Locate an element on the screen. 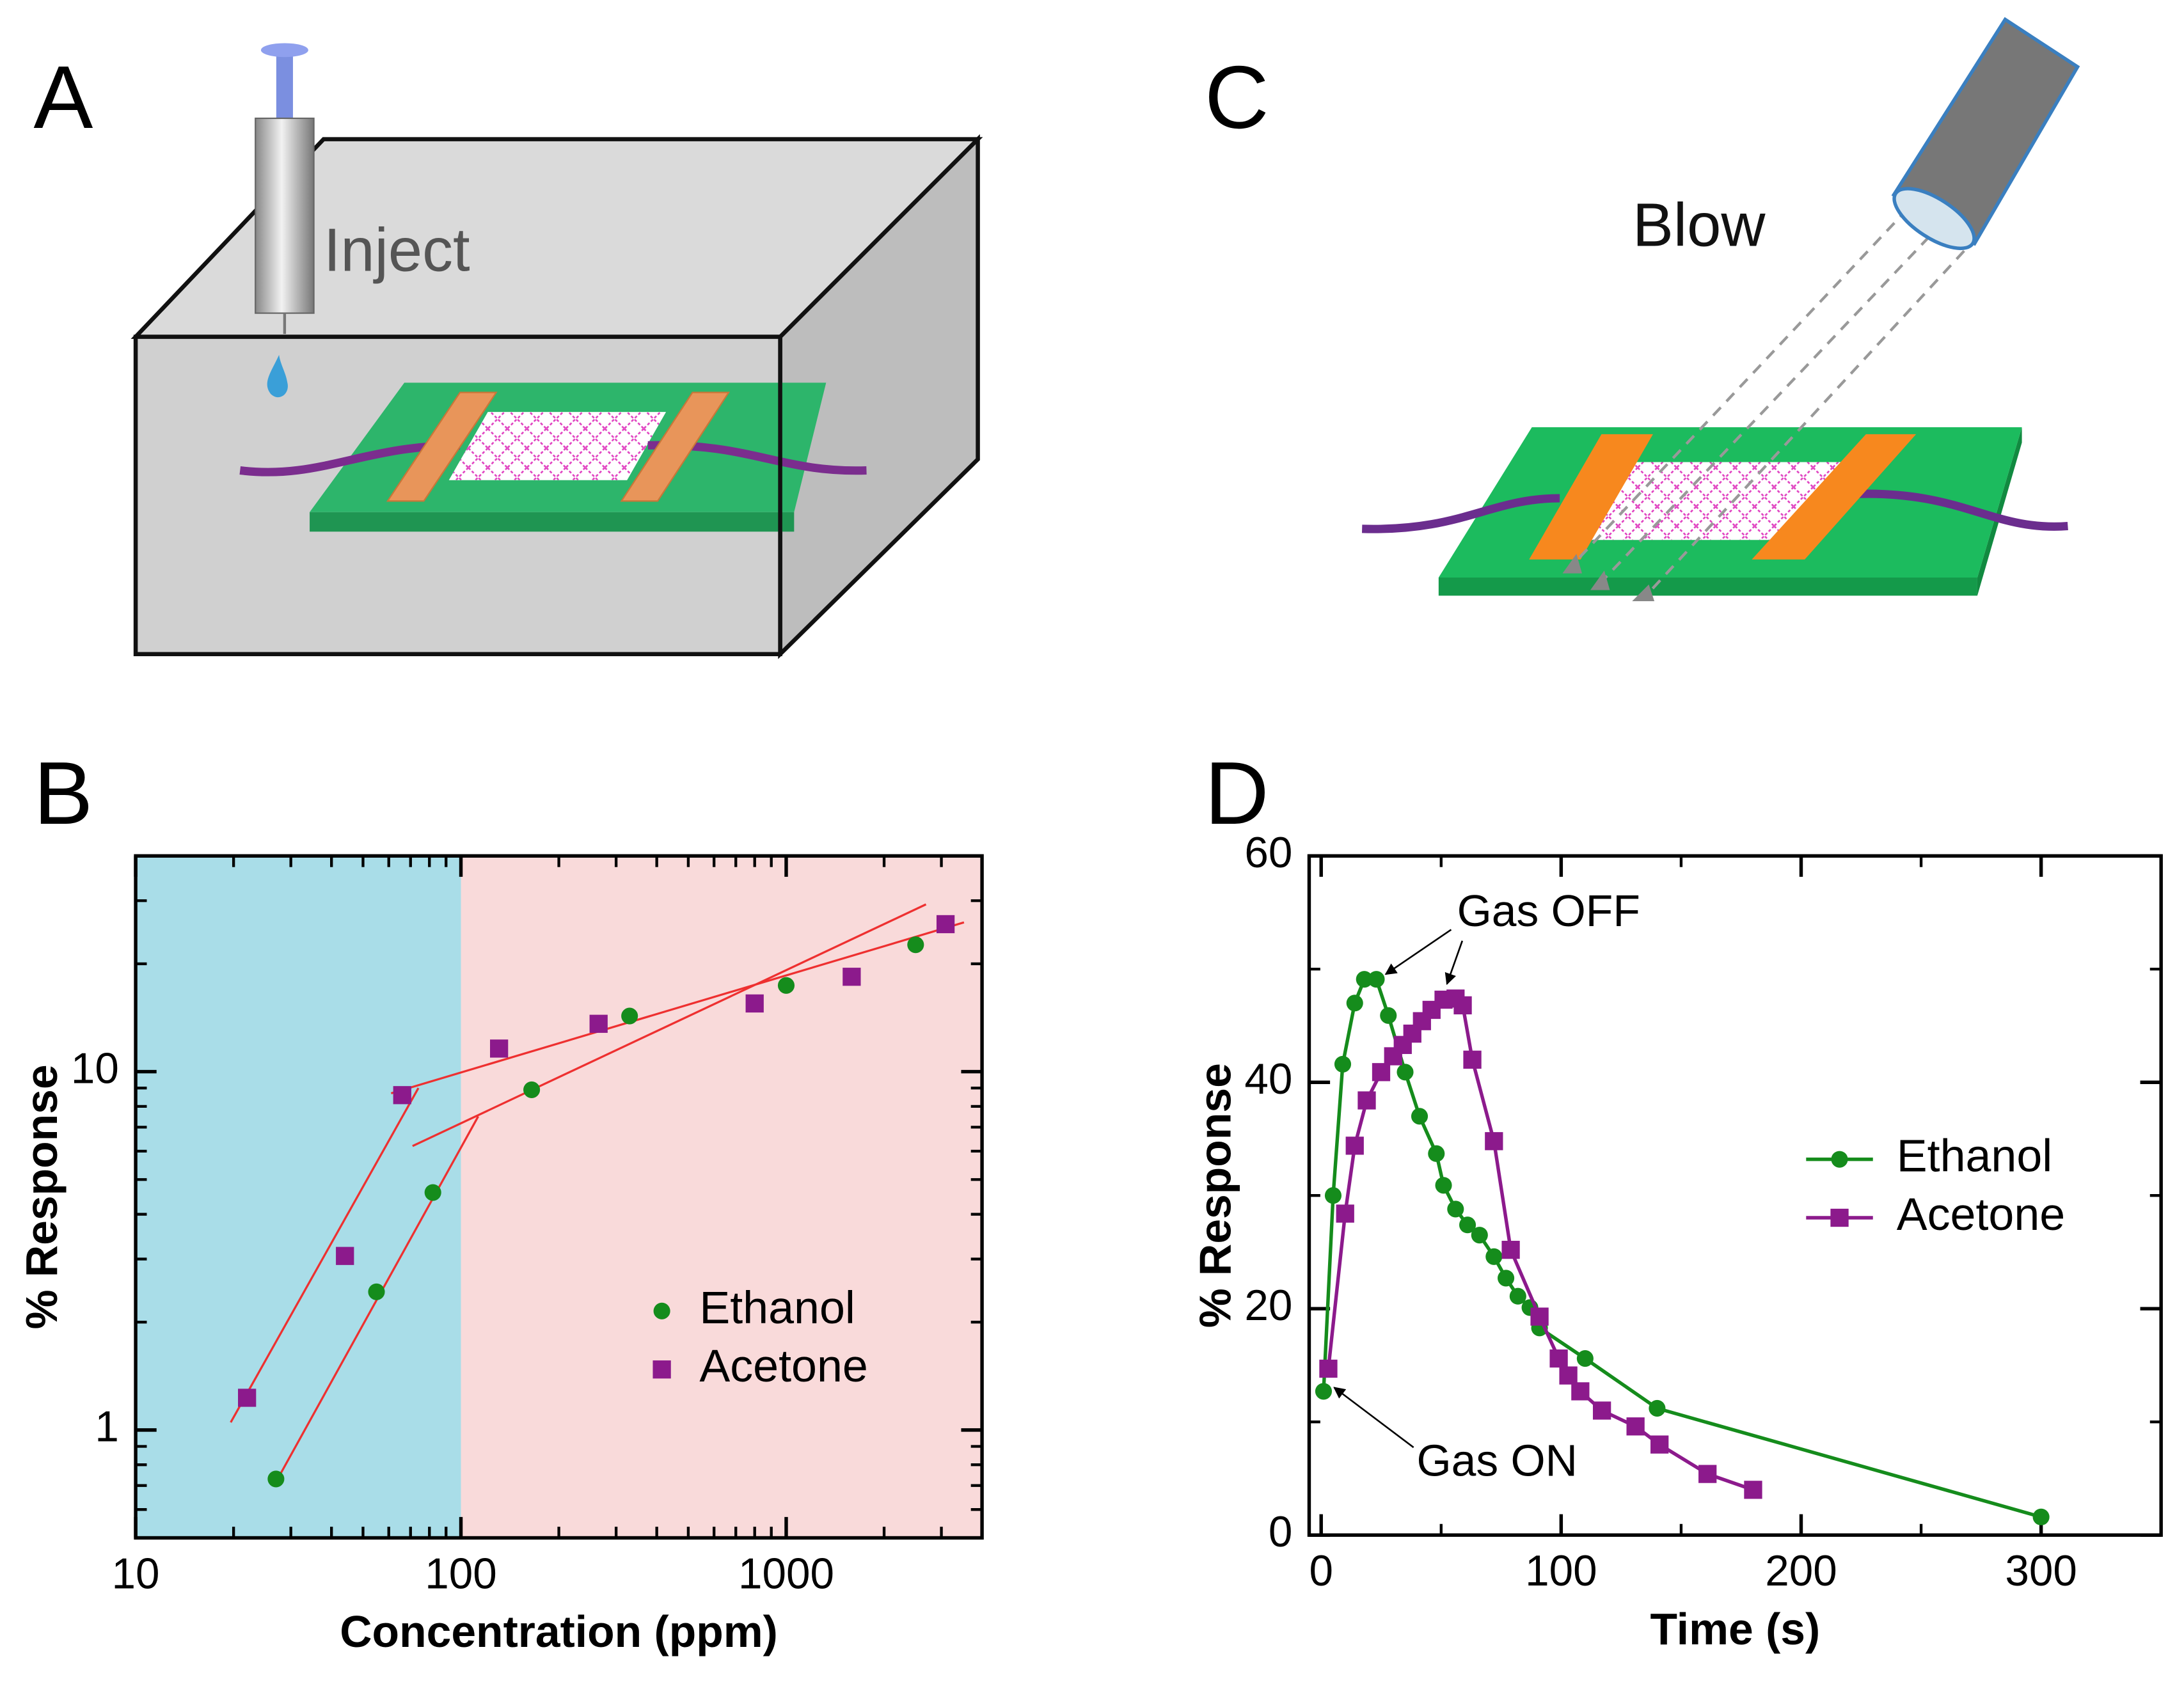 The height and width of the screenshot is (1684, 2184). x-axis-label: Concentration (ppm) is located at coordinates (559, 1631).